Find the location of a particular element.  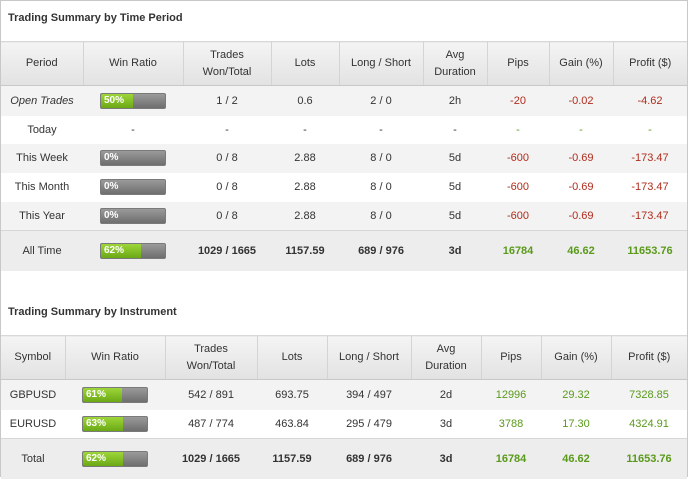

duration-cell: - is located at coordinates (455, 129).